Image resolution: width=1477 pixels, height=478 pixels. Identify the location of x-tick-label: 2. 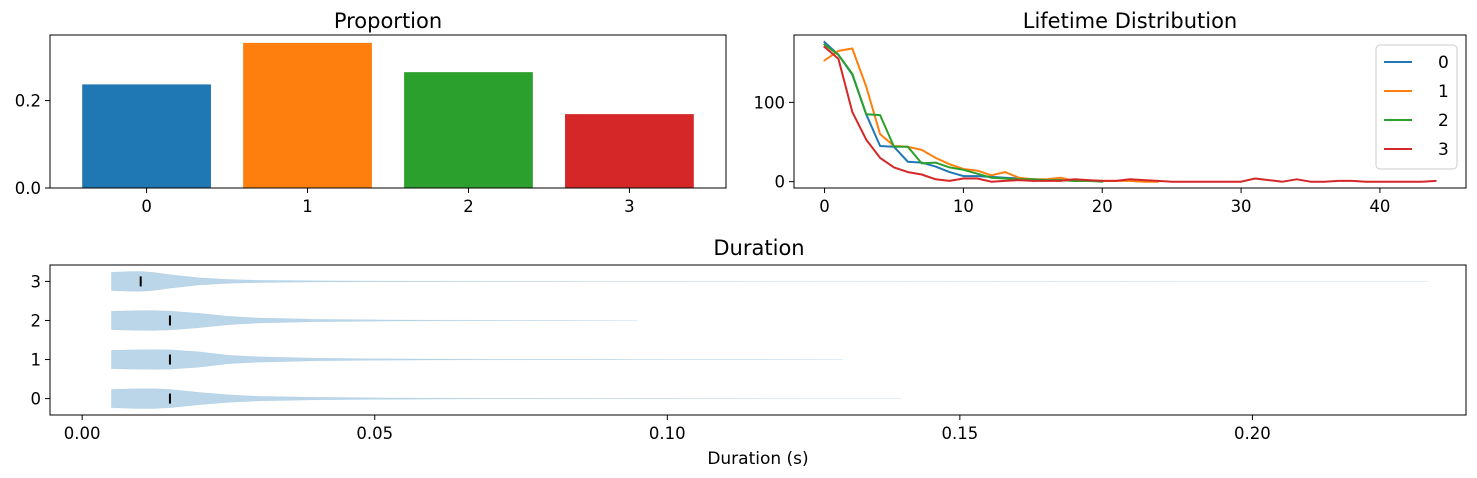
(468, 206).